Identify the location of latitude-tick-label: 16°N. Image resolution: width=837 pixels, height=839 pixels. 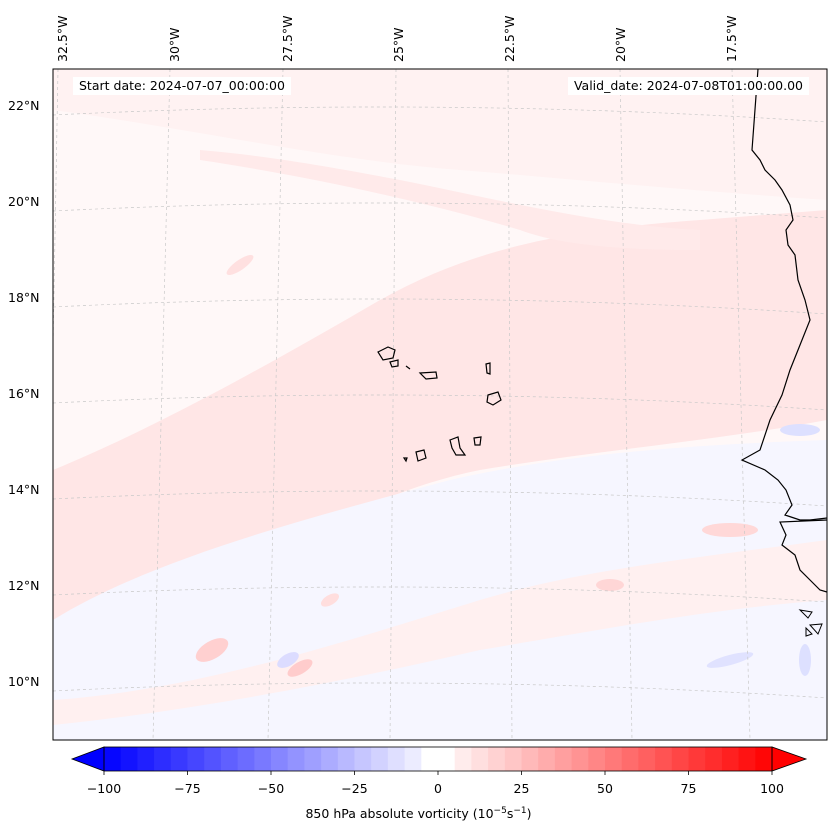
(24, 393).